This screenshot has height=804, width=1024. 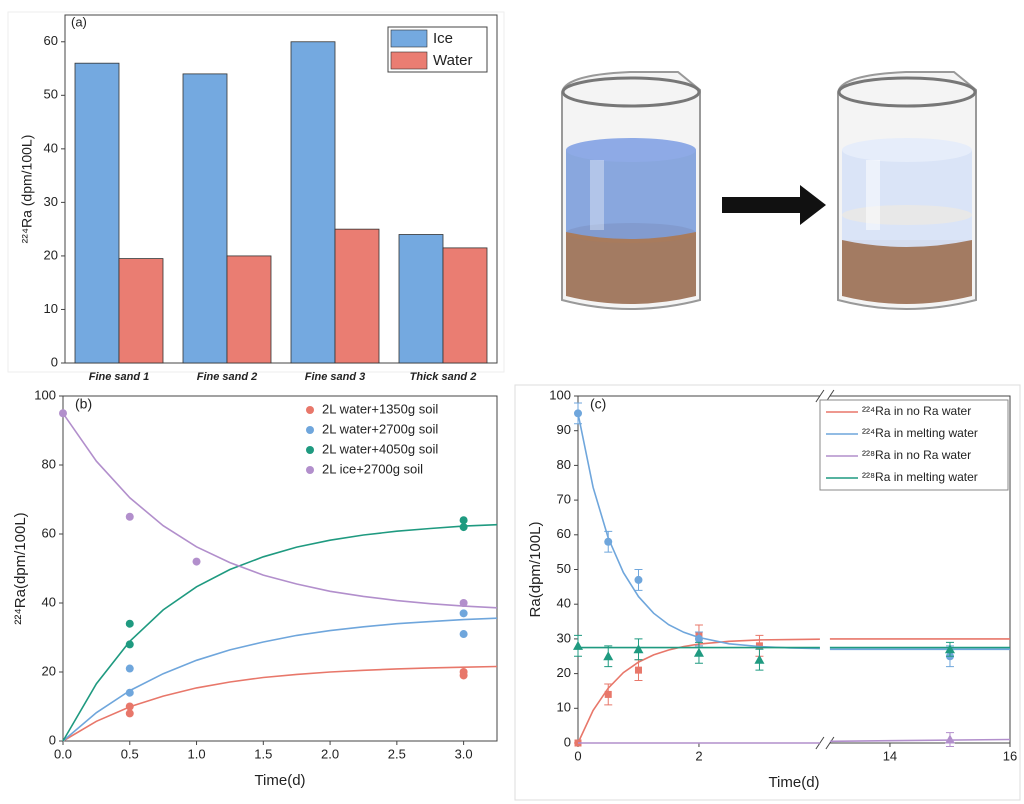 I want to click on legend-label: ²²⁴Ra in no Ra water, so click(x=916, y=411).